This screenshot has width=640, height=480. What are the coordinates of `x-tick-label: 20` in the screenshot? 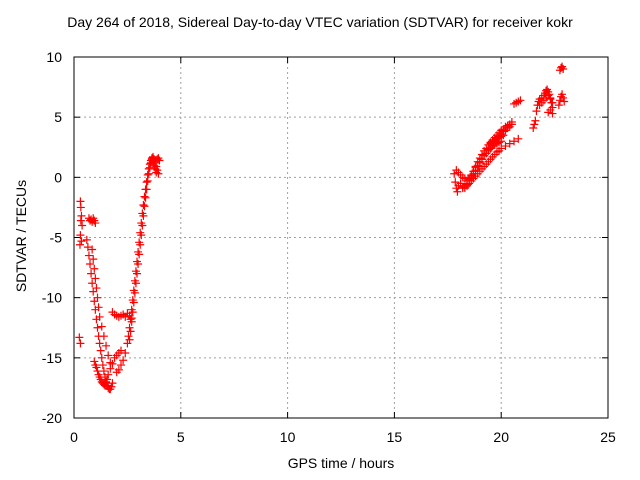 It's located at (501, 437).